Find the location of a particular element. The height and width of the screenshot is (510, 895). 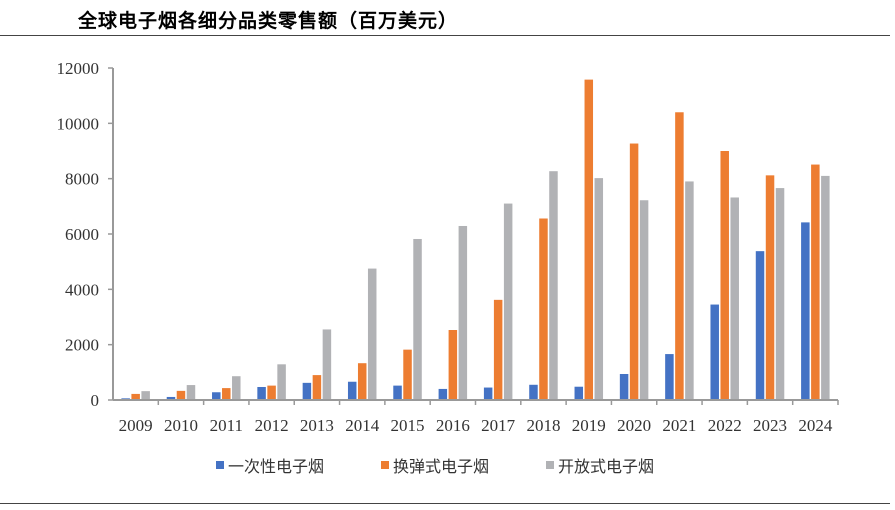

legend-label-0: 一次性电子烟 is located at coordinates (276, 466).